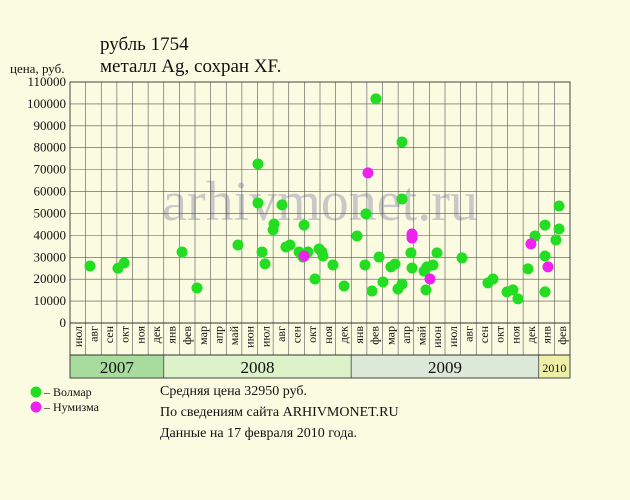 This screenshot has width=630, height=500. What do you see at coordinates (144, 44) in the screenshot?
I see `chart-title: рубль 1754` at bounding box center [144, 44].